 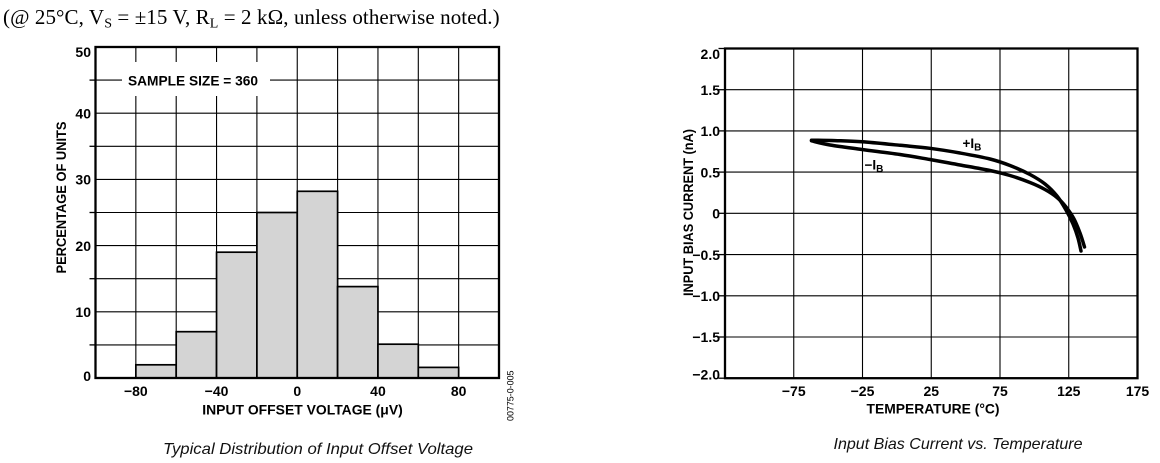 I want to click on svg-text: 00775-0-005, so click(x=511, y=396).